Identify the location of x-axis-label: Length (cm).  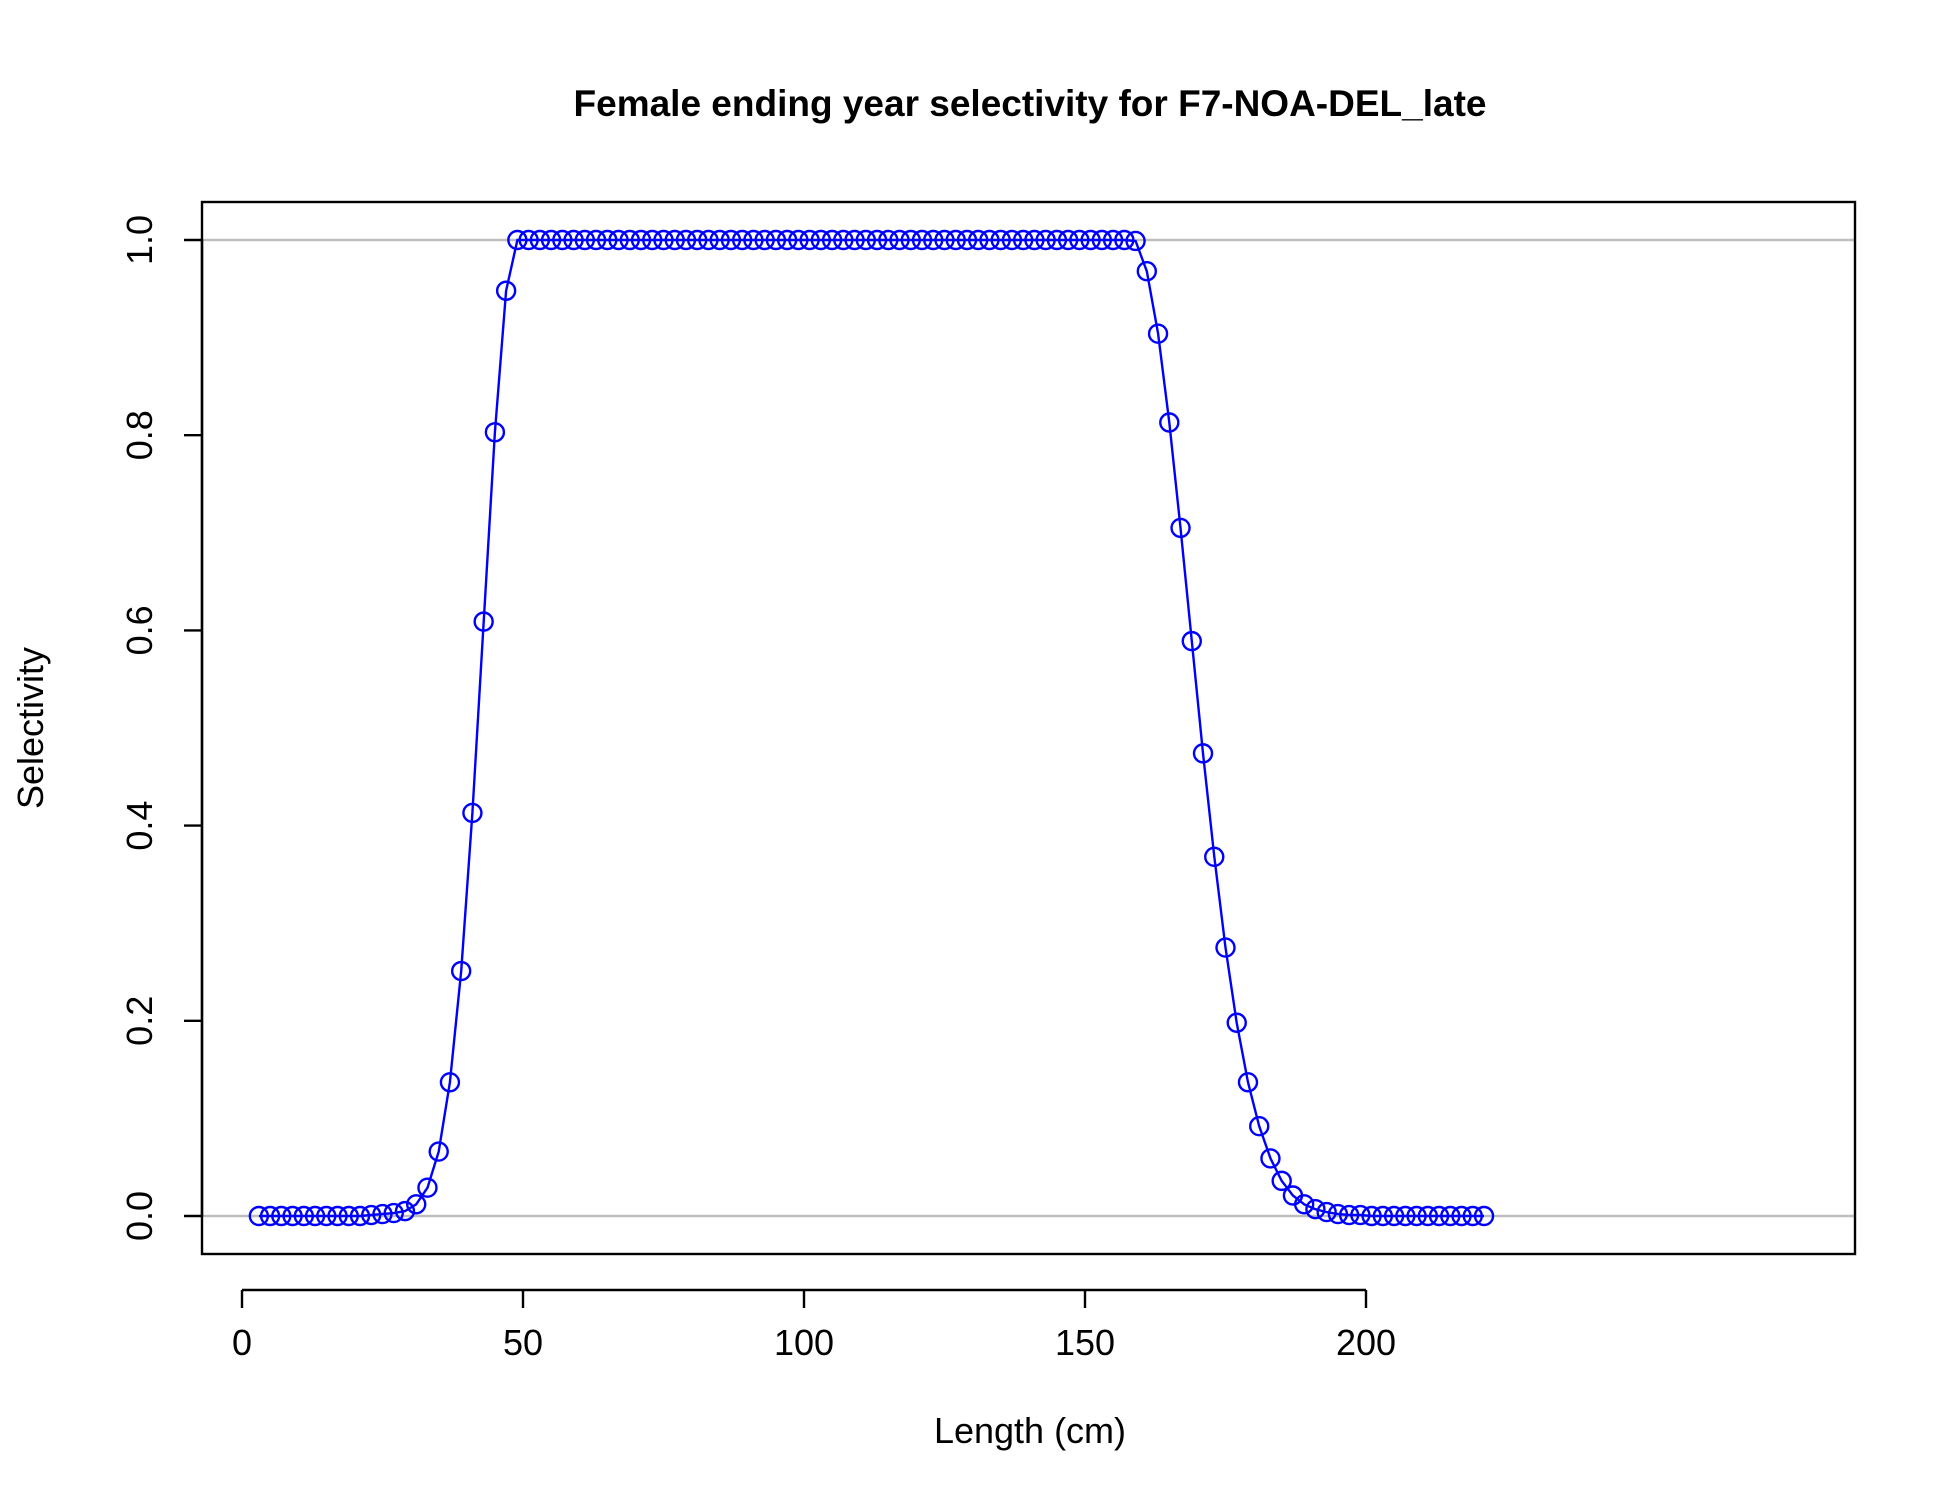
(1030, 1430).